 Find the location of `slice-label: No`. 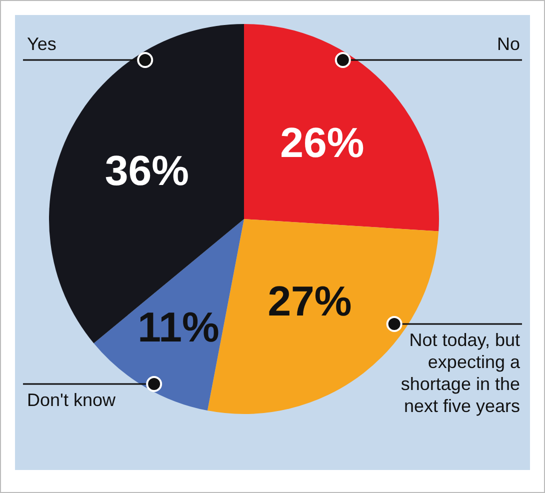

slice-label: No is located at coordinates (508, 44).